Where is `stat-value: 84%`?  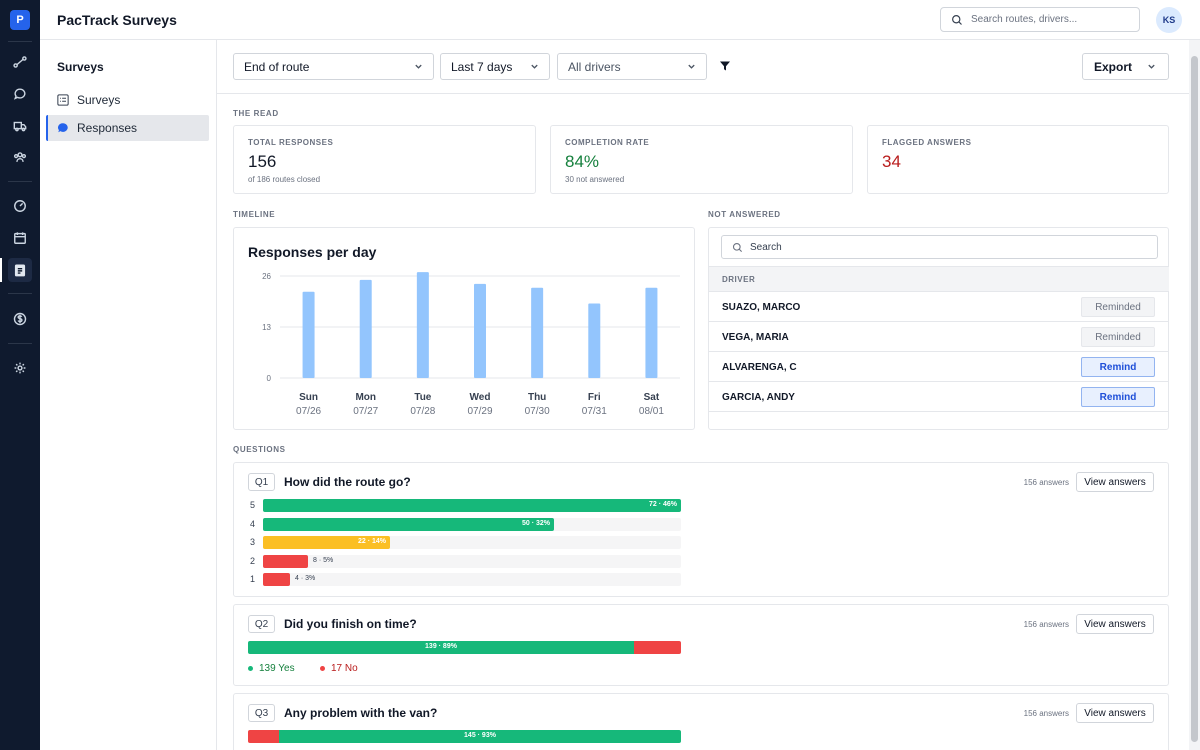 stat-value: 84% is located at coordinates (582, 161).